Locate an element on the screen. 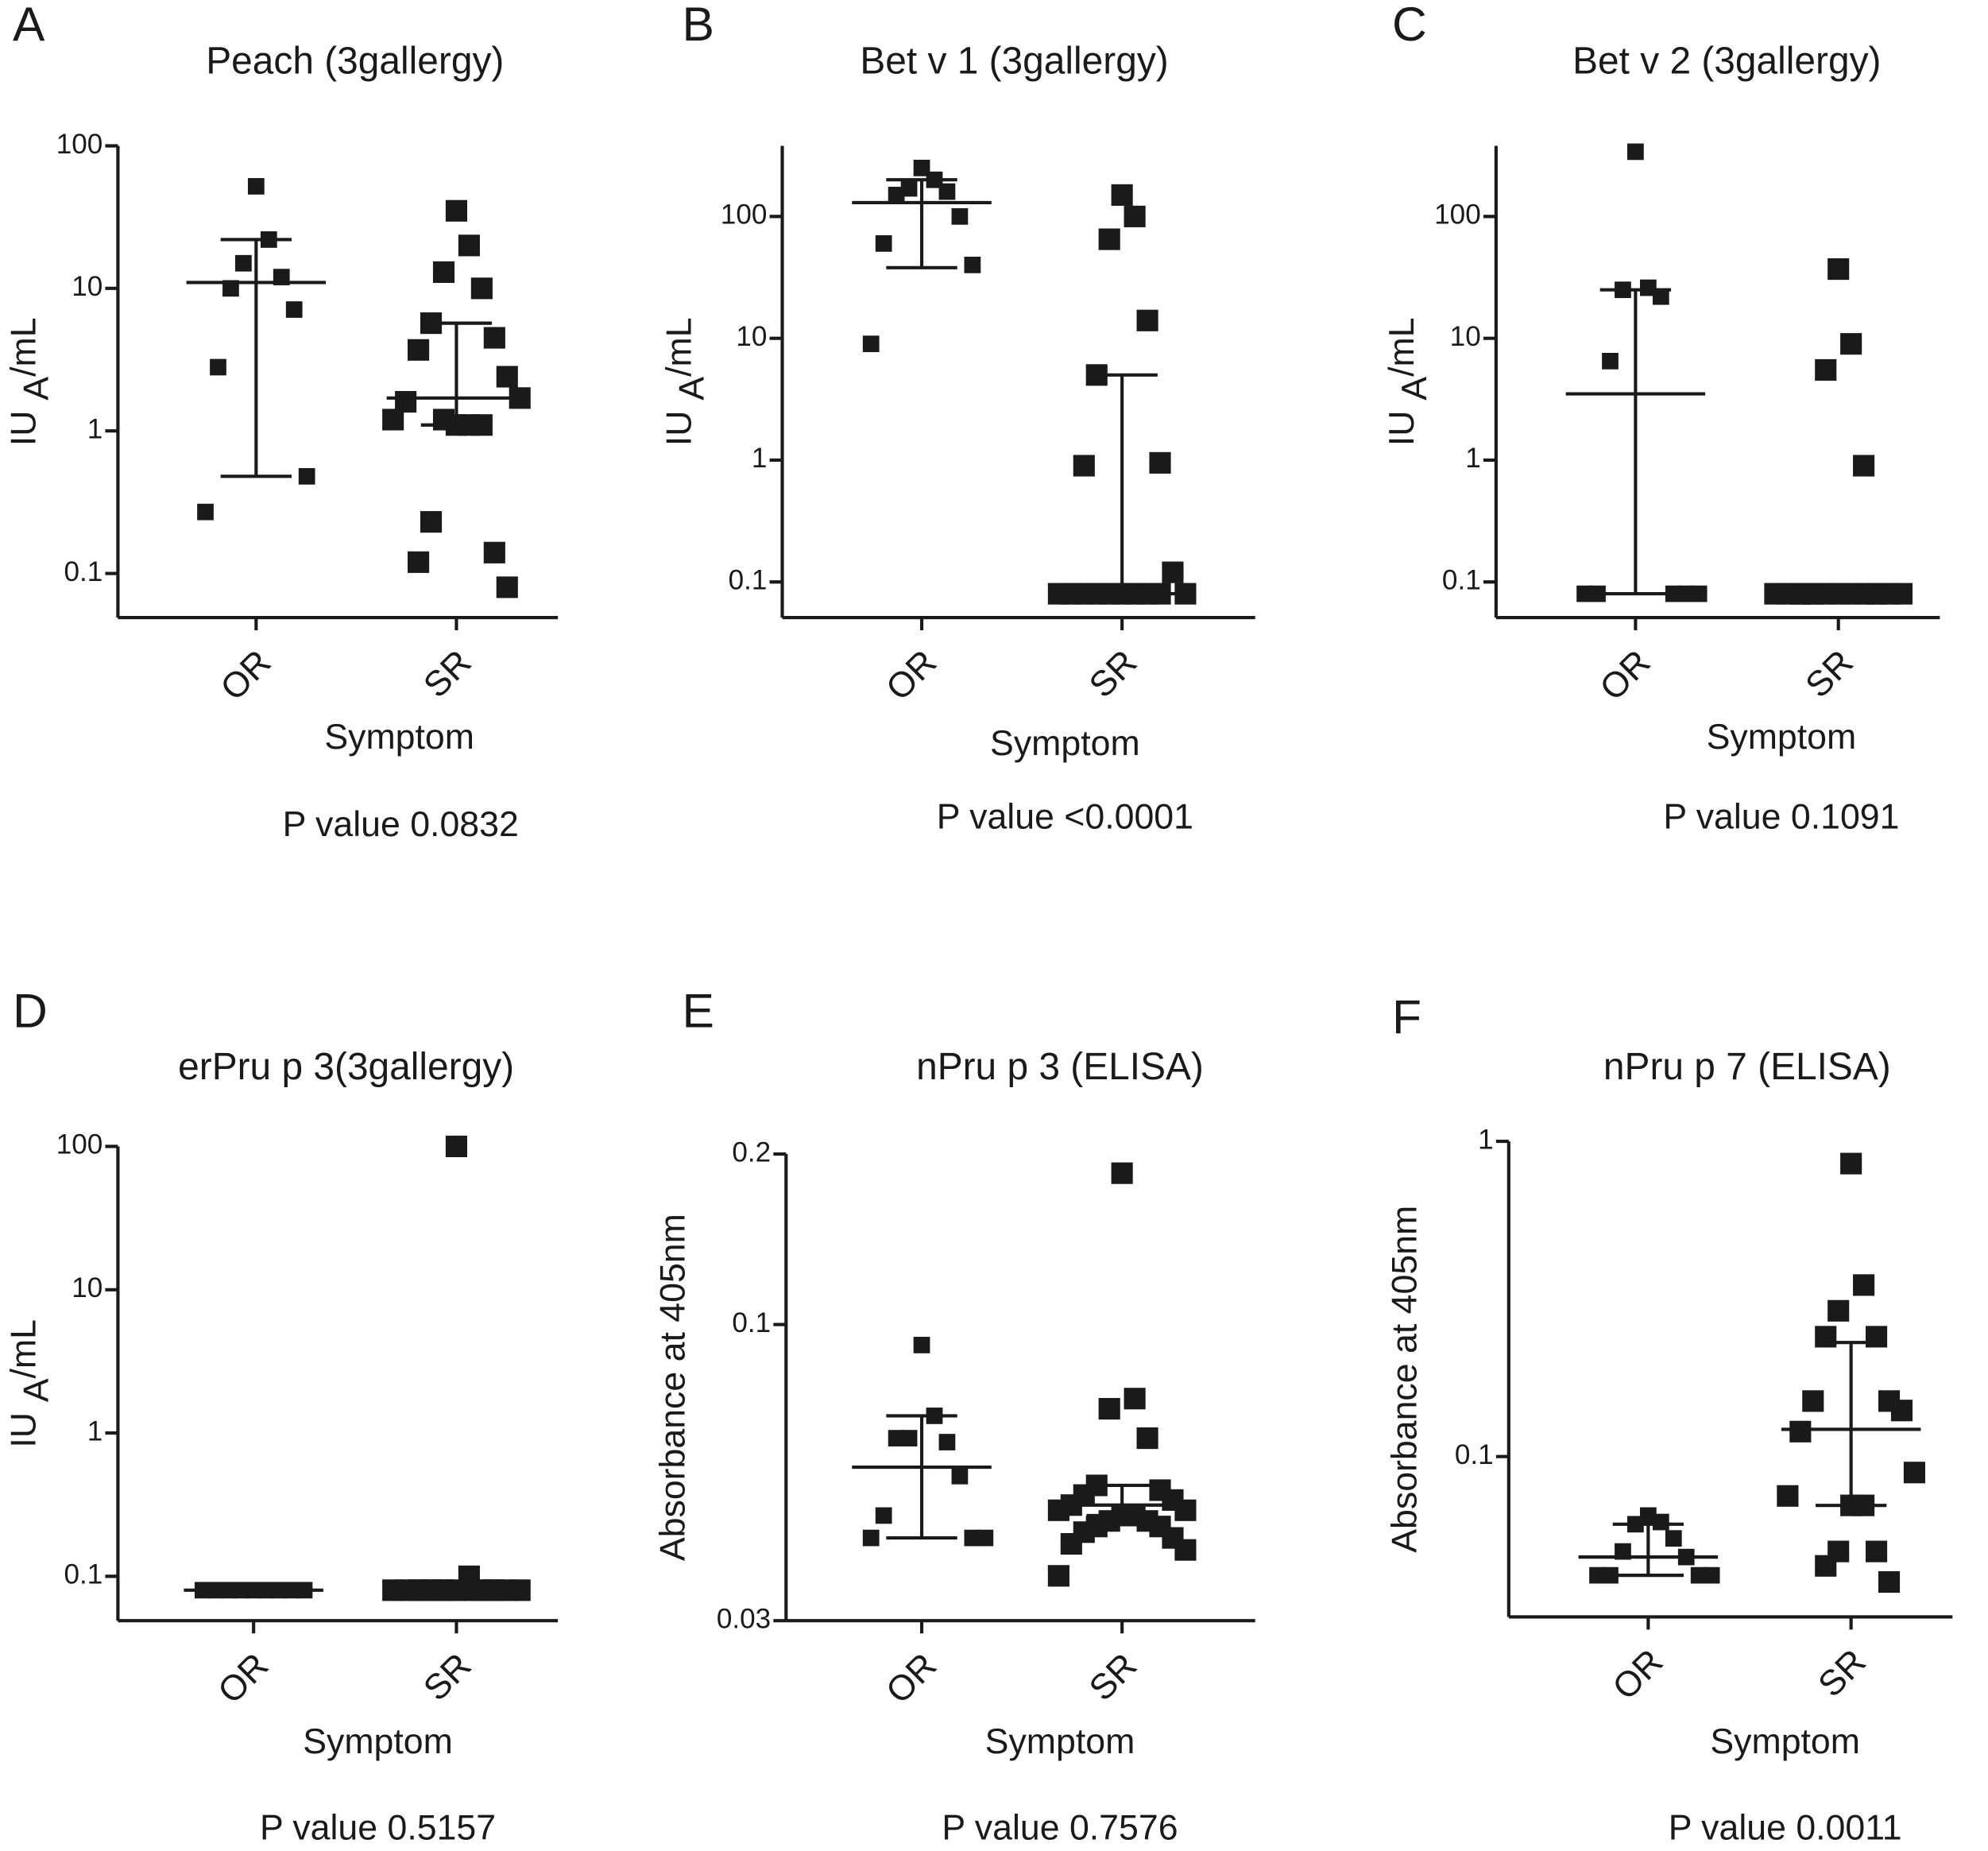 The image size is (1988, 1851). p-value-note: P value 0.5157 is located at coordinates (378, 1827).